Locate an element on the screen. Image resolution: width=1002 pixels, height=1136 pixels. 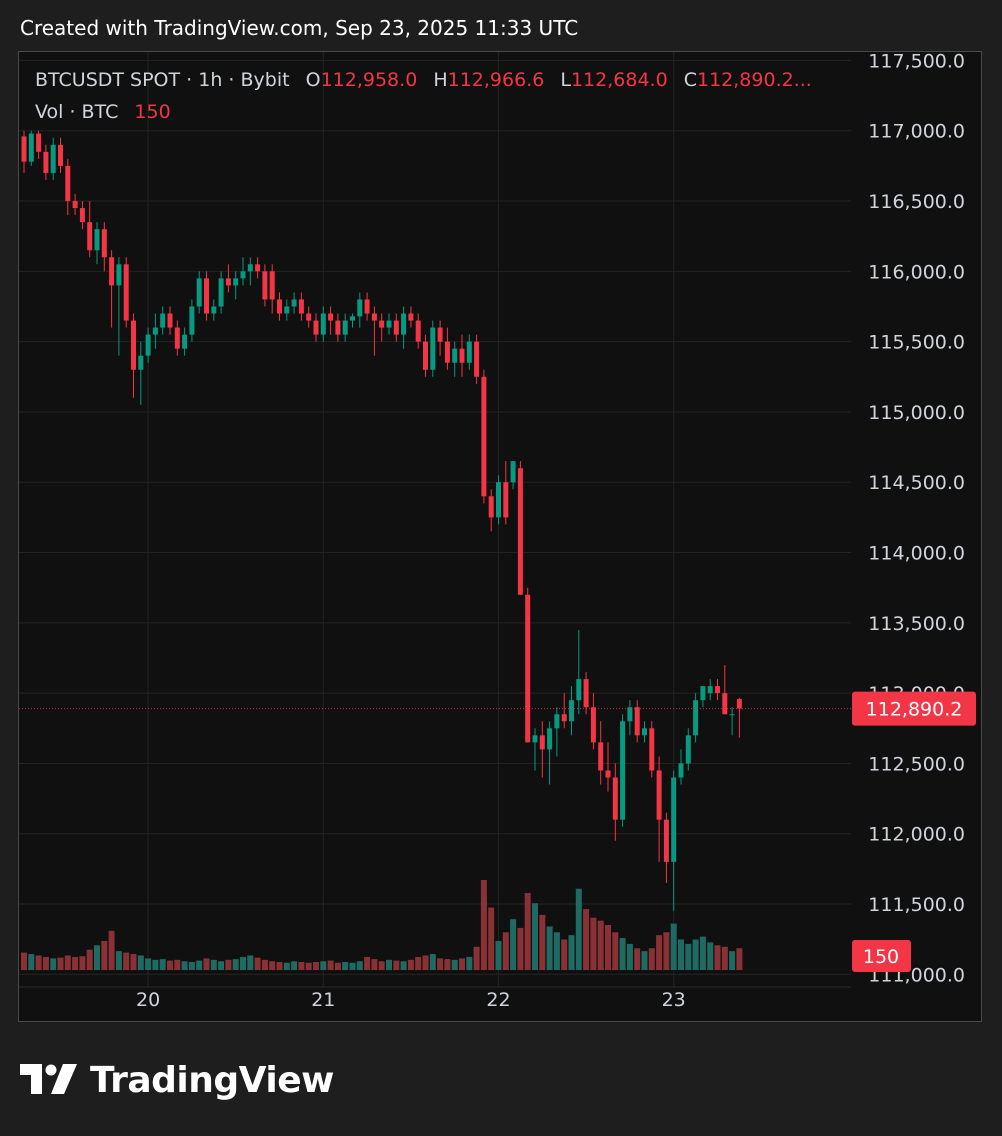
symbol-label: BTCUSDT SPOT · 1h · Bybit is located at coordinates (162, 80).